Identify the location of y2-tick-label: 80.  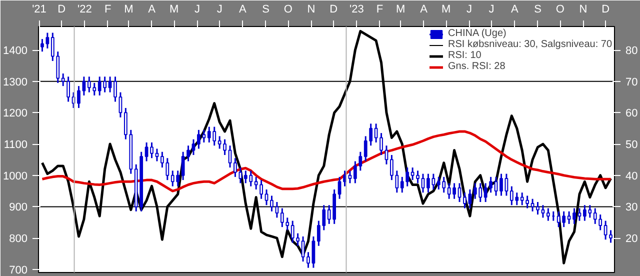
(632, 51).